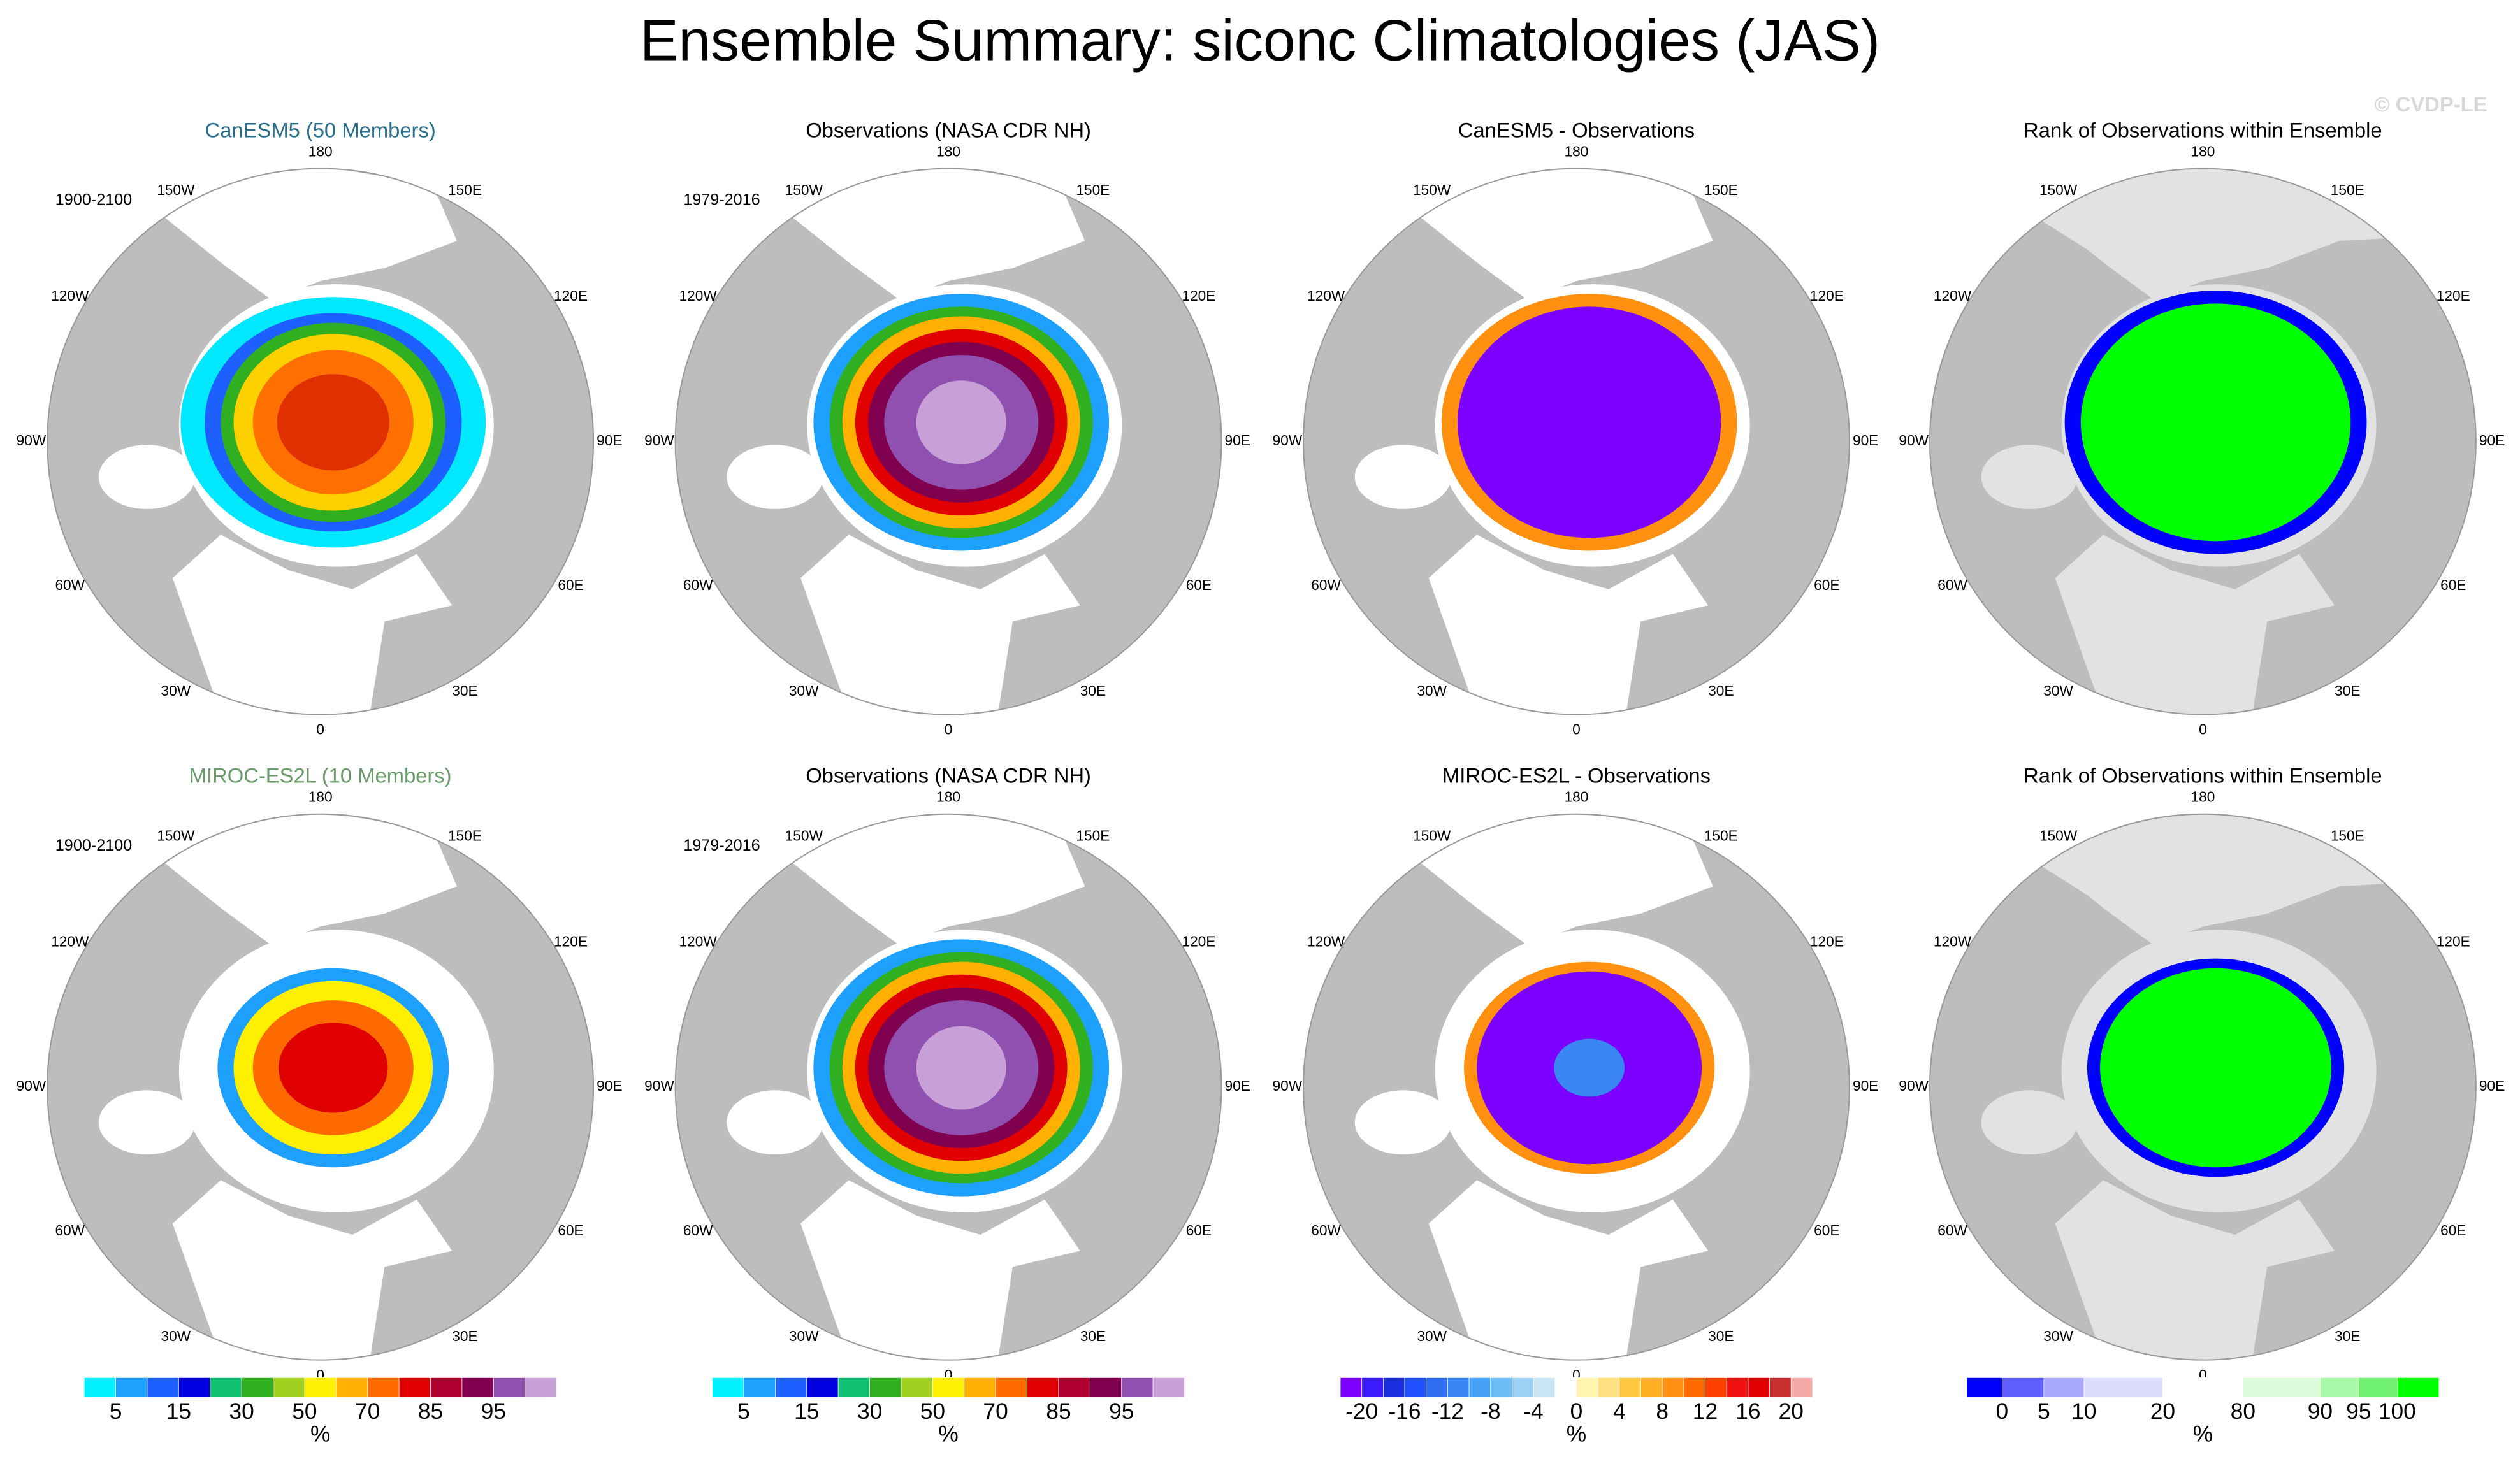  What do you see at coordinates (932, 1411) in the screenshot?
I see `colorbar-tick-label: 50` at bounding box center [932, 1411].